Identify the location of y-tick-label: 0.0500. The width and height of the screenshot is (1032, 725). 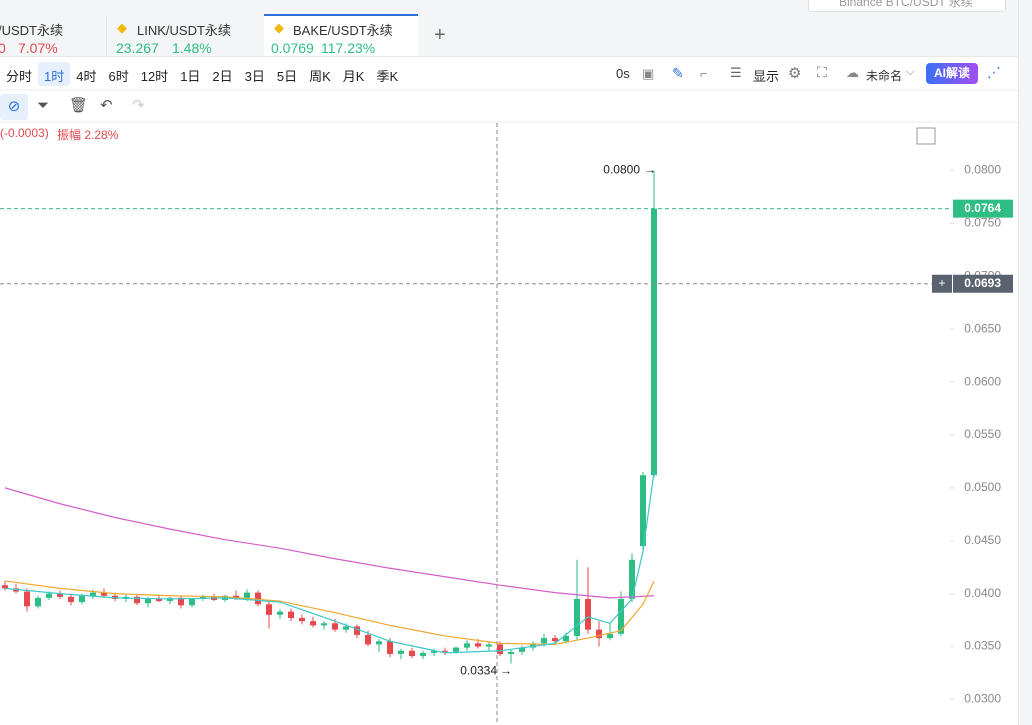
(982, 487).